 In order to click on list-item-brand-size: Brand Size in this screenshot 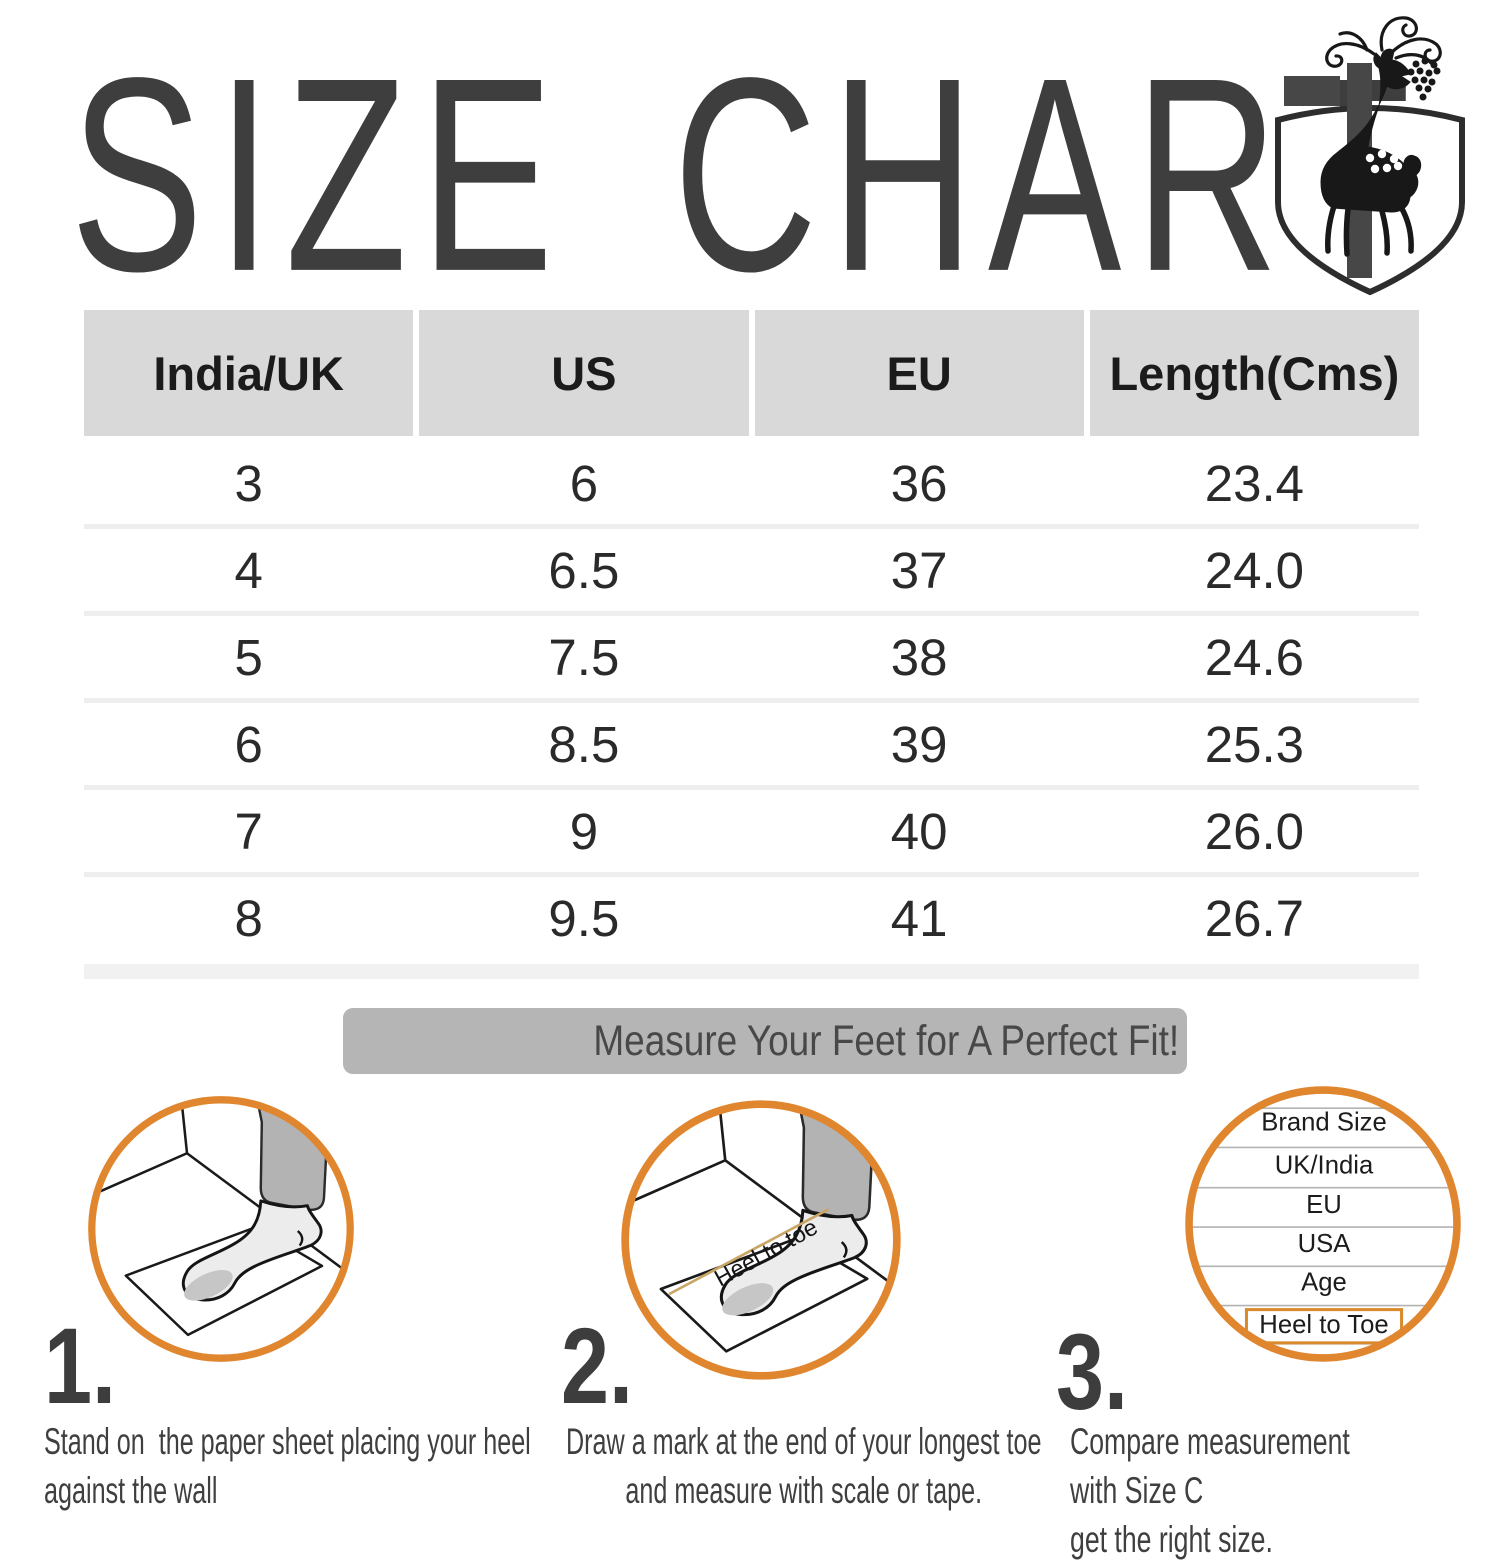, I will do `click(1324, 1122)`.